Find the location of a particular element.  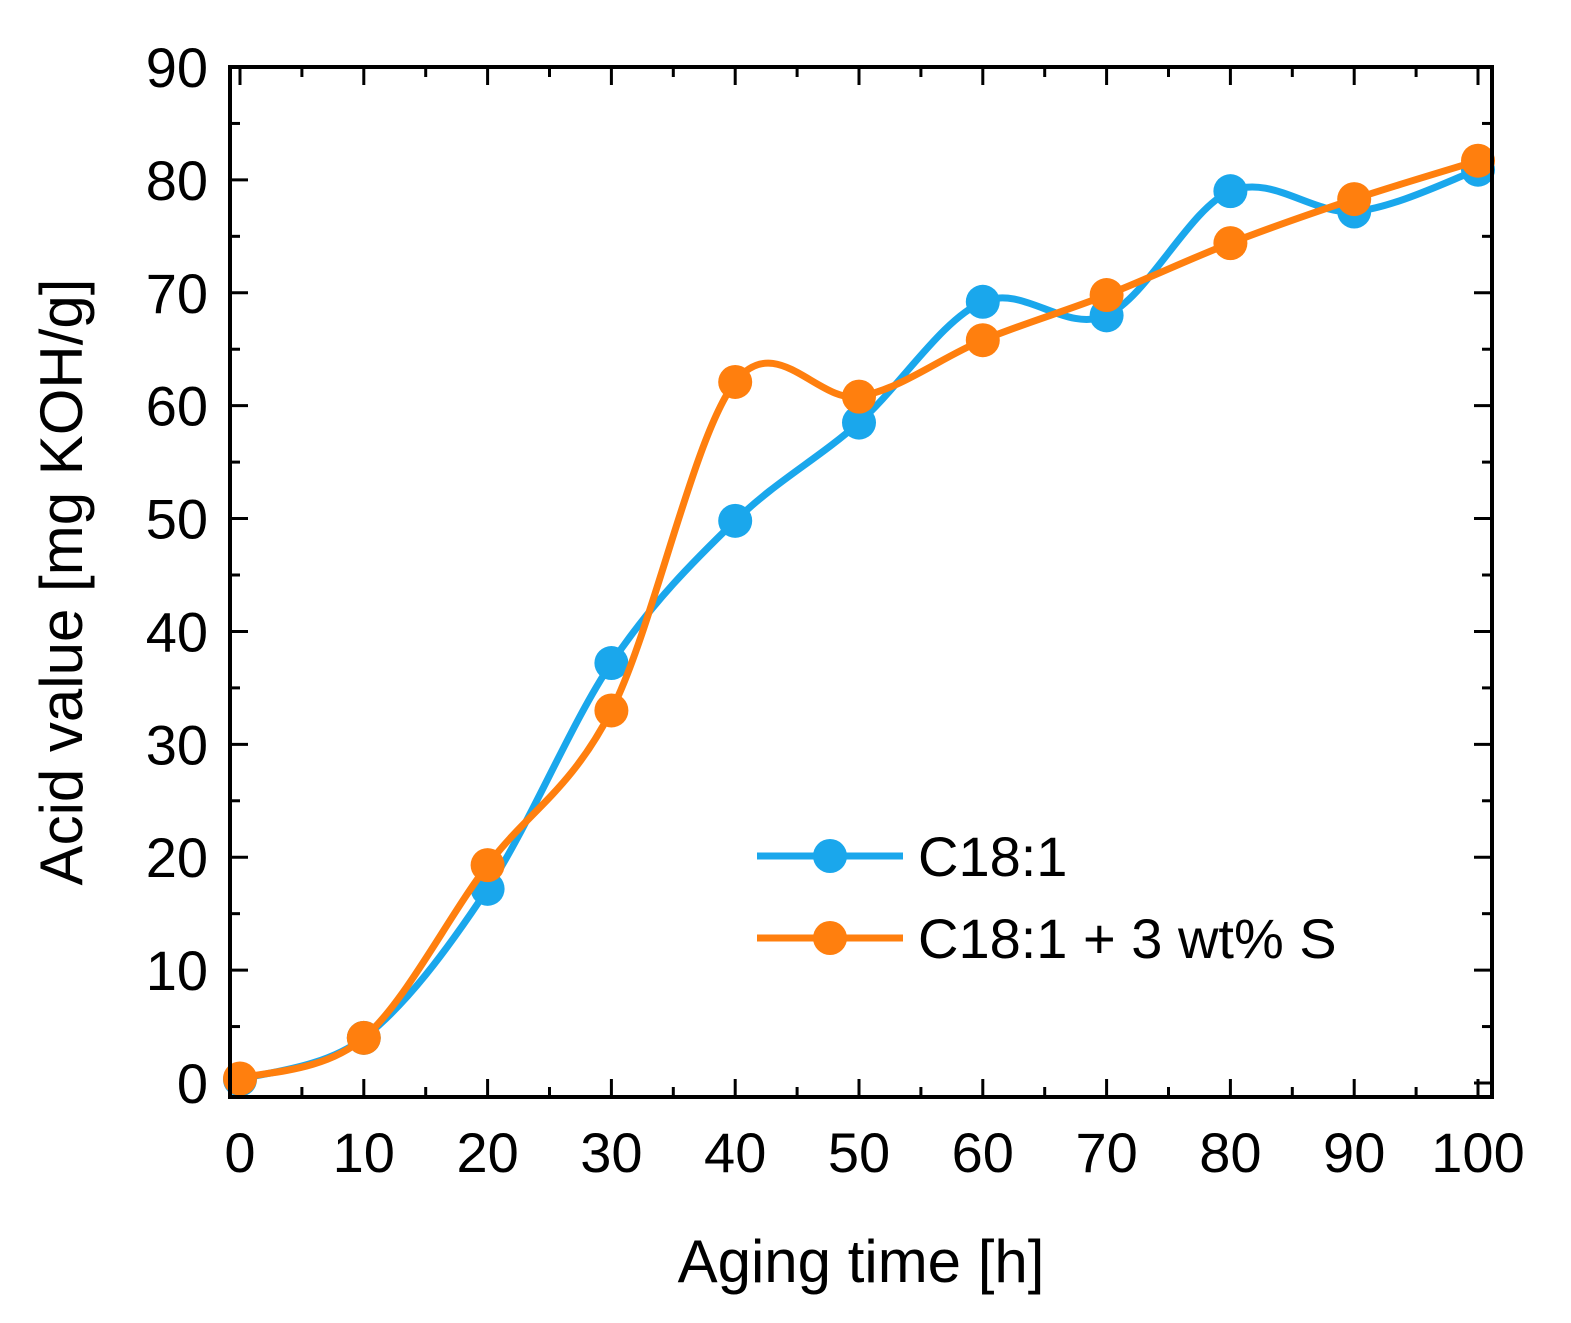

y-tick-label: 90 is located at coordinates (177, 67).